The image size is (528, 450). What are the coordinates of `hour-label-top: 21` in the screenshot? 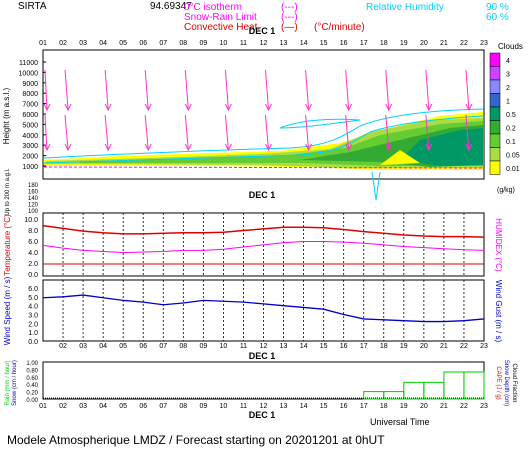 It's located at (444, 43).